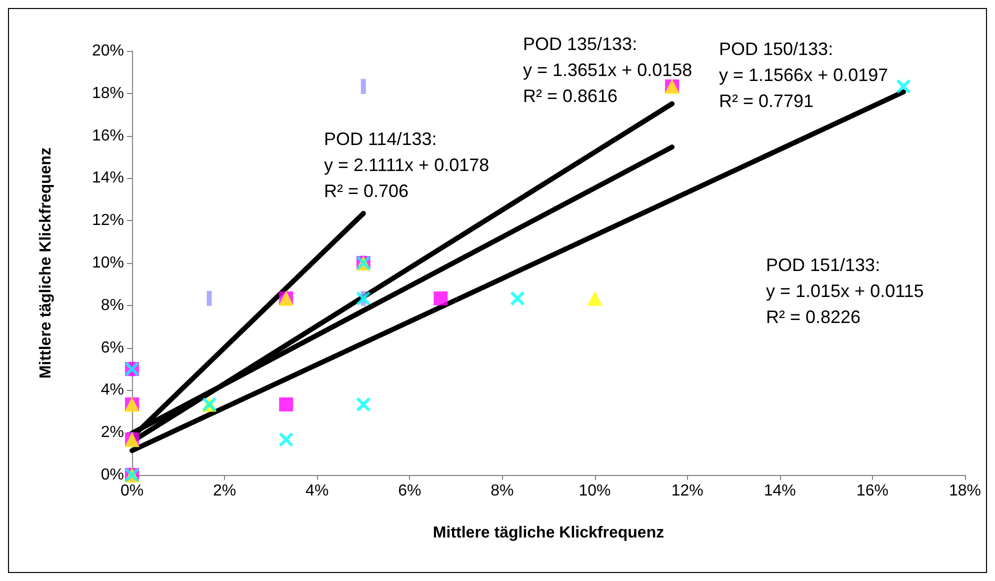 This screenshot has height=581, width=995. What do you see at coordinates (108, 135) in the screenshot?
I see `y-tick-label: 16%` at bounding box center [108, 135].